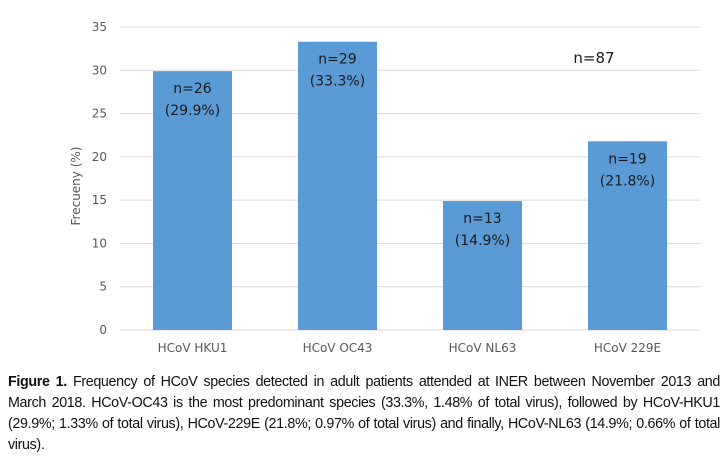 This screenshot has width=728, height=467. What do you see at coordinates (482, 219) in the screenshot?
I see `bar-data-label: n=13` at bounding box center [482, 219].